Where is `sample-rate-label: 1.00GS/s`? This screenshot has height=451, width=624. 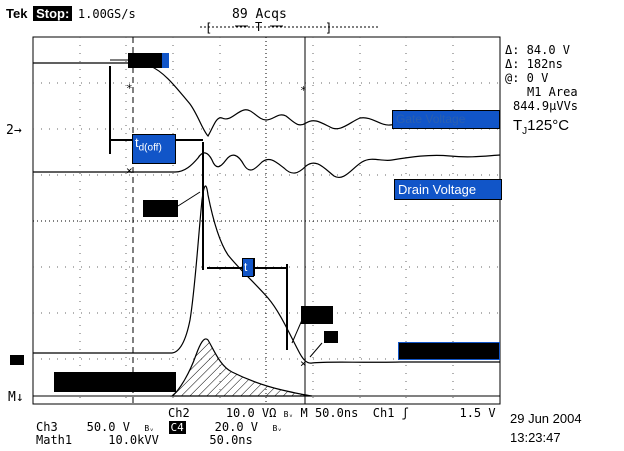
sample-rate-label: 1.00GS/s is located at coordinates (106, 14).